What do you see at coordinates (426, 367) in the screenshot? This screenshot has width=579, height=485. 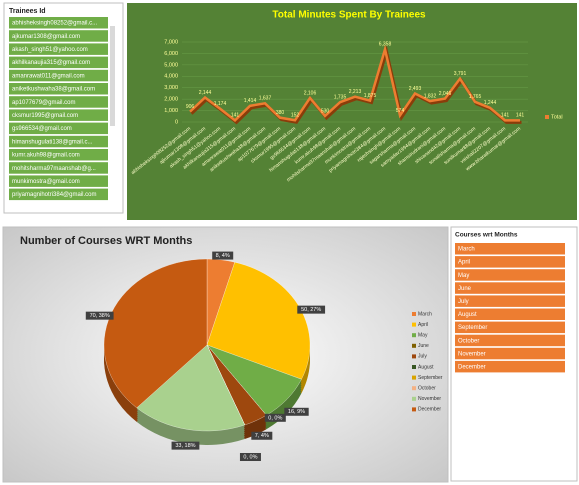 I see `legend-label: August` at bounding box center [426, 367].